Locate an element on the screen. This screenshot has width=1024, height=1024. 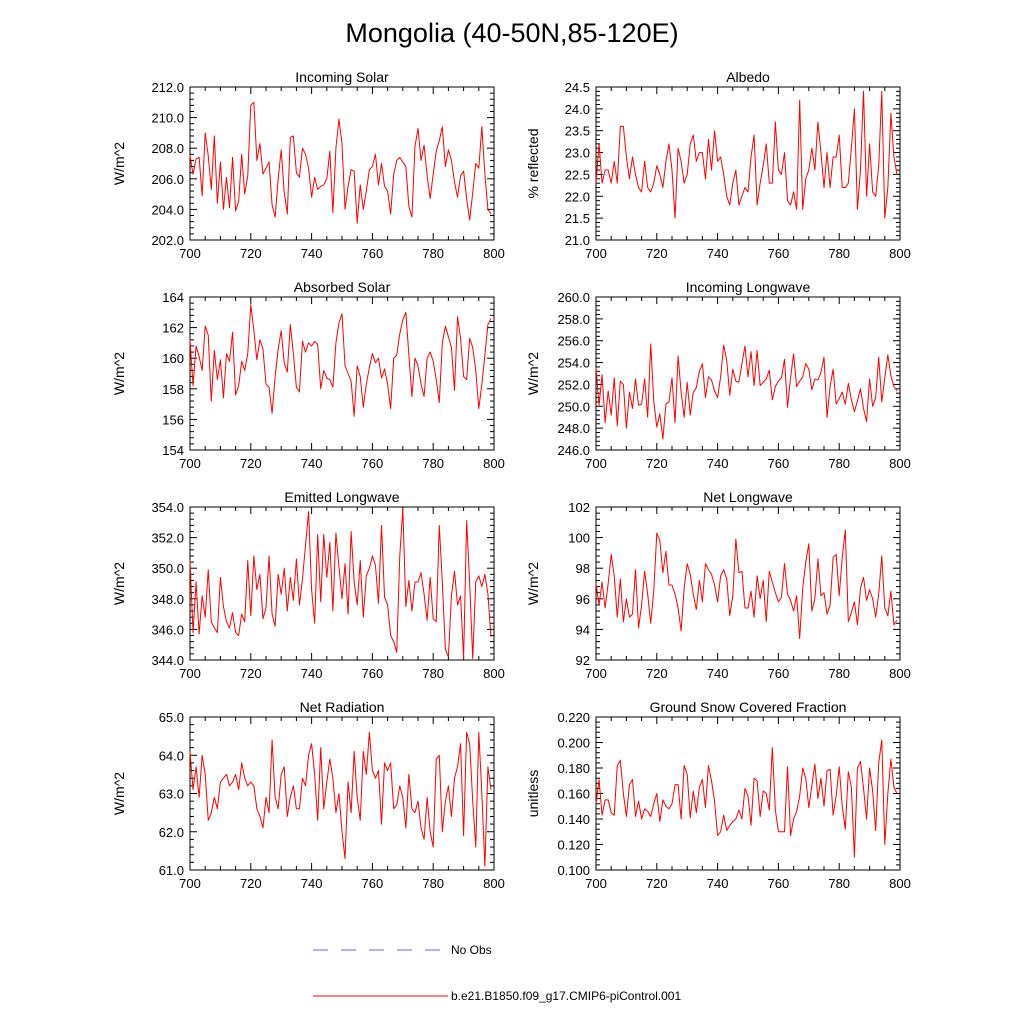
y-tick-label: 63.0 is located at coordinates (171, 794).